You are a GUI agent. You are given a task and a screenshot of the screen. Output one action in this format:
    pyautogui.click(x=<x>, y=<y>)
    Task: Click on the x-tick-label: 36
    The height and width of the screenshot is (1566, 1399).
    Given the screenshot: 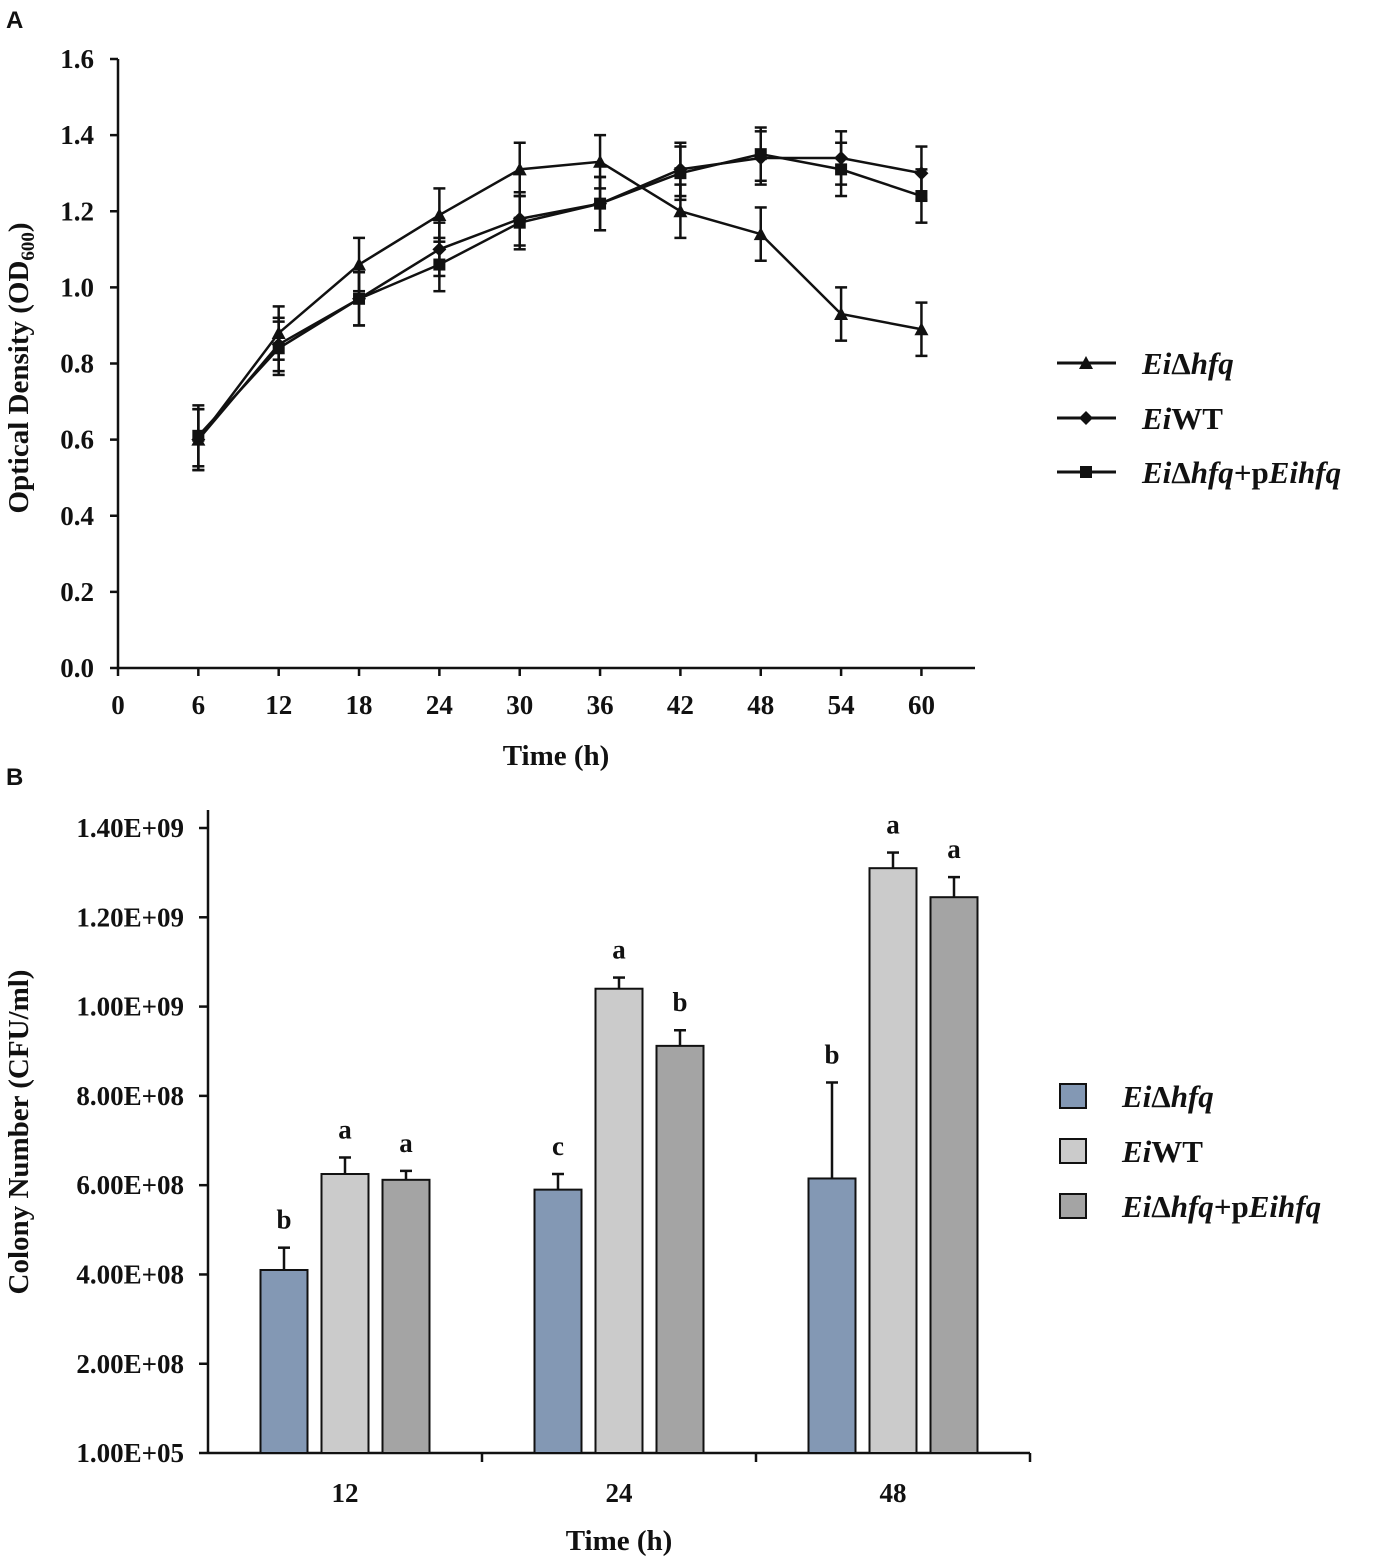 What is the action you would take?
    pyautogui.click(x=600, y=705)
    